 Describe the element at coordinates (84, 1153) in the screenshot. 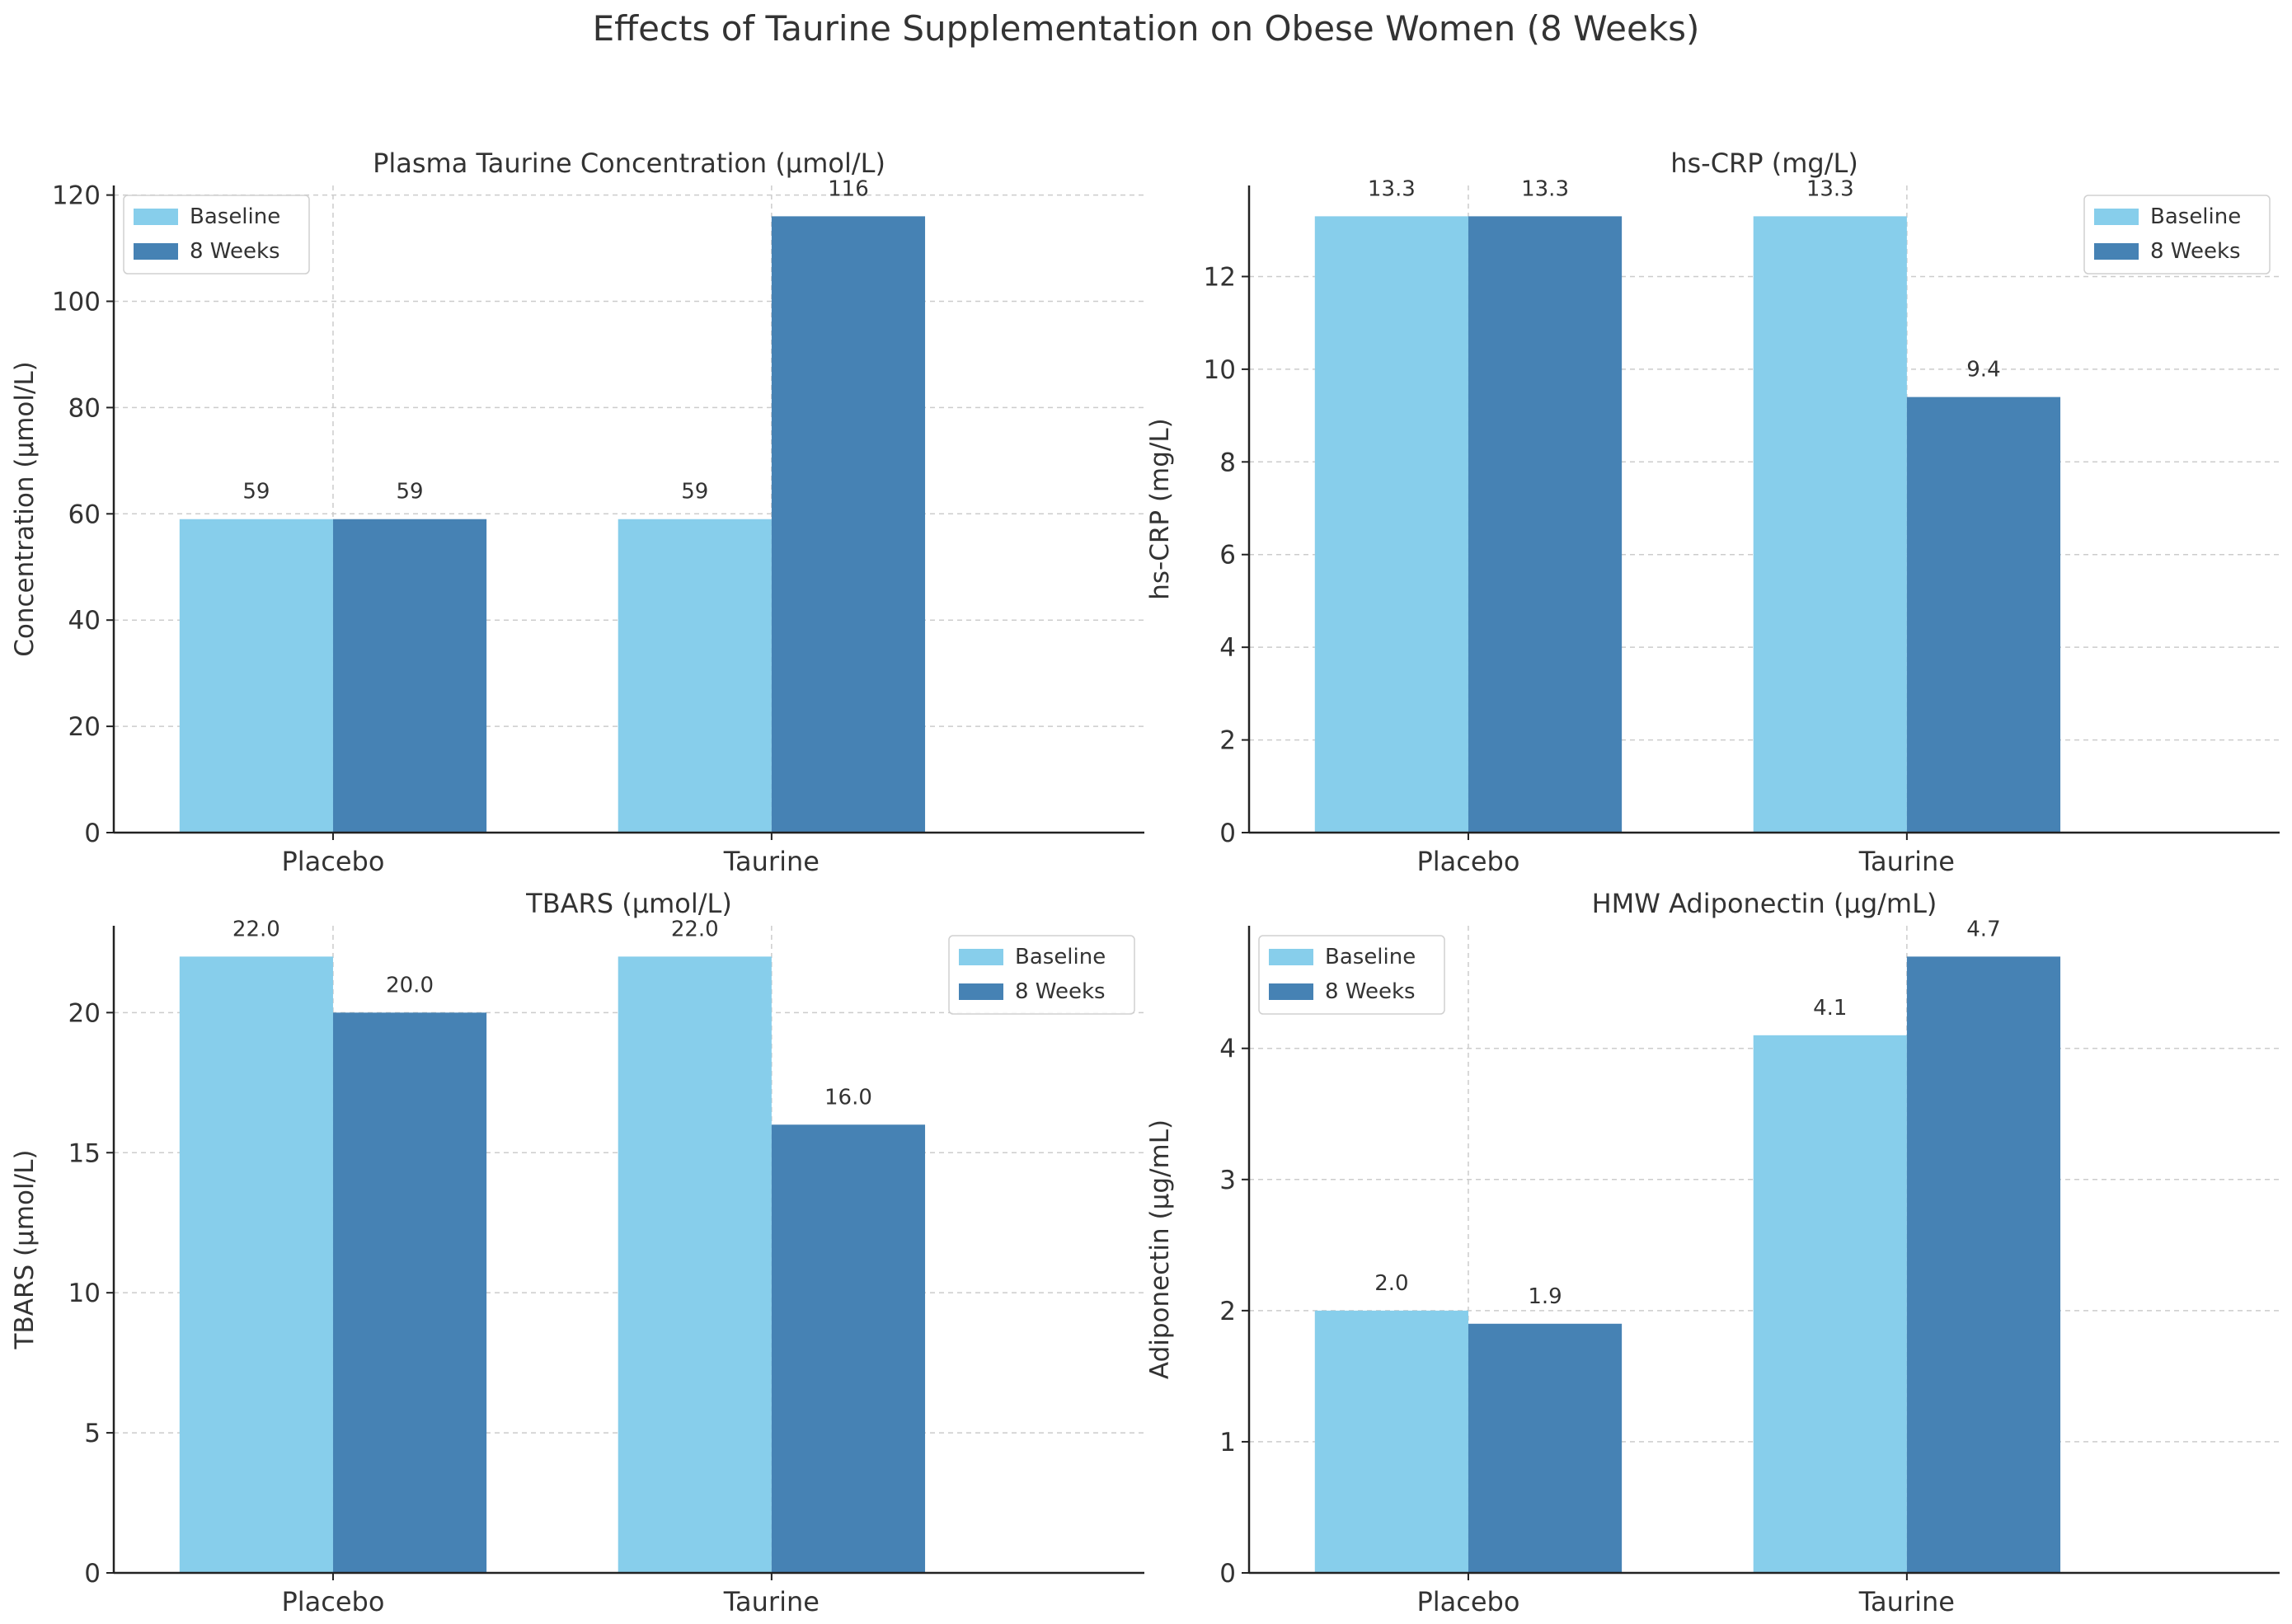

I see `y-tick-label: 15` at that location.